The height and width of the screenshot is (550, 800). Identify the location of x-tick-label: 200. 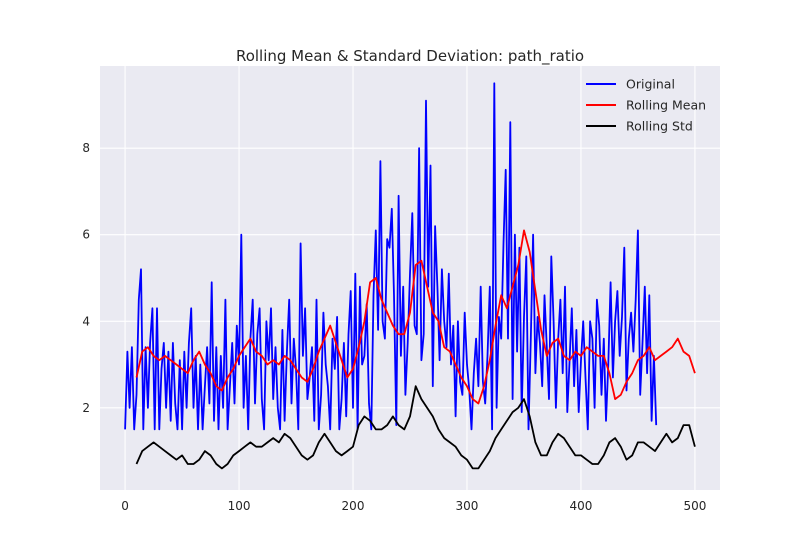
(353, 506).